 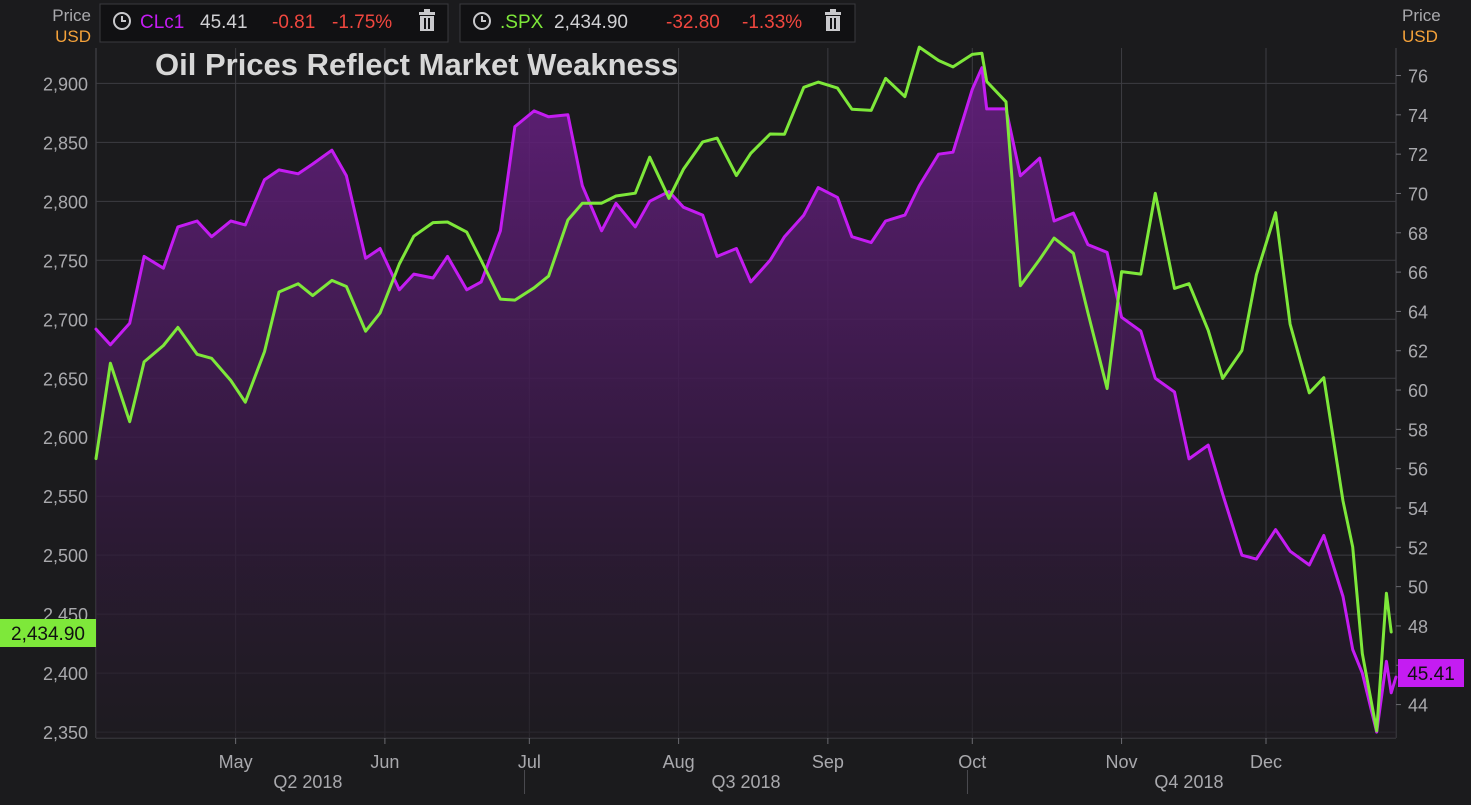 I want to click on right-tick-label: 66, so click(x=1418, y=273).